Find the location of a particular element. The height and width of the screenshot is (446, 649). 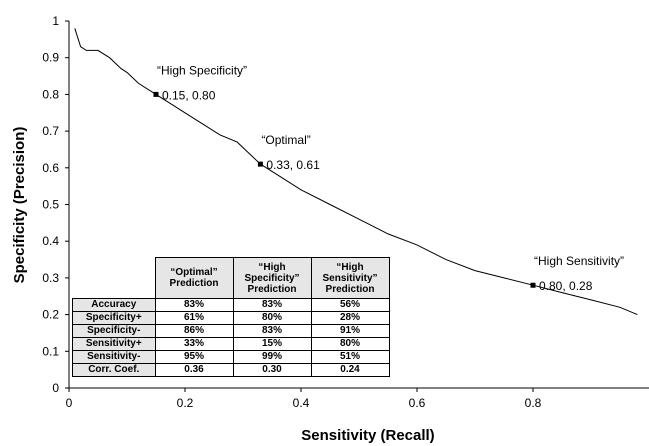

row-label: Specificity+ is located at coordinates (114, 318).